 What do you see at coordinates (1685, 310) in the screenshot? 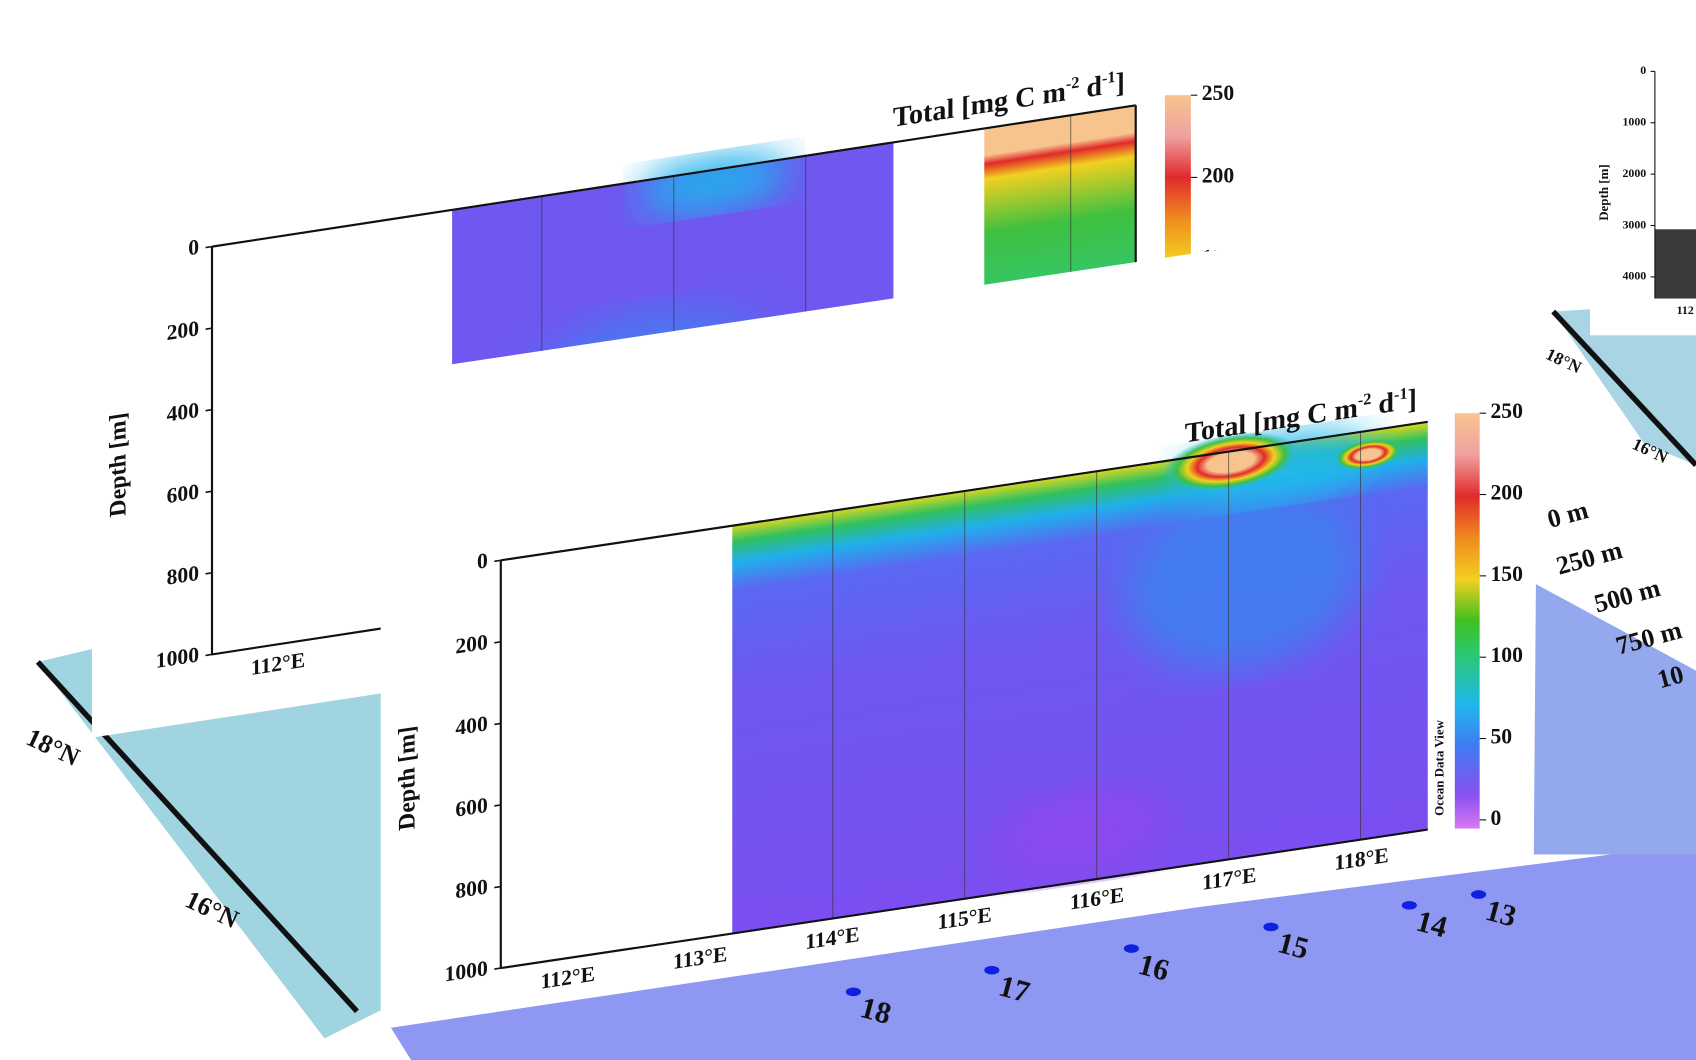
I see `inset-x-label: 112` at bounding box center [1685, 310].